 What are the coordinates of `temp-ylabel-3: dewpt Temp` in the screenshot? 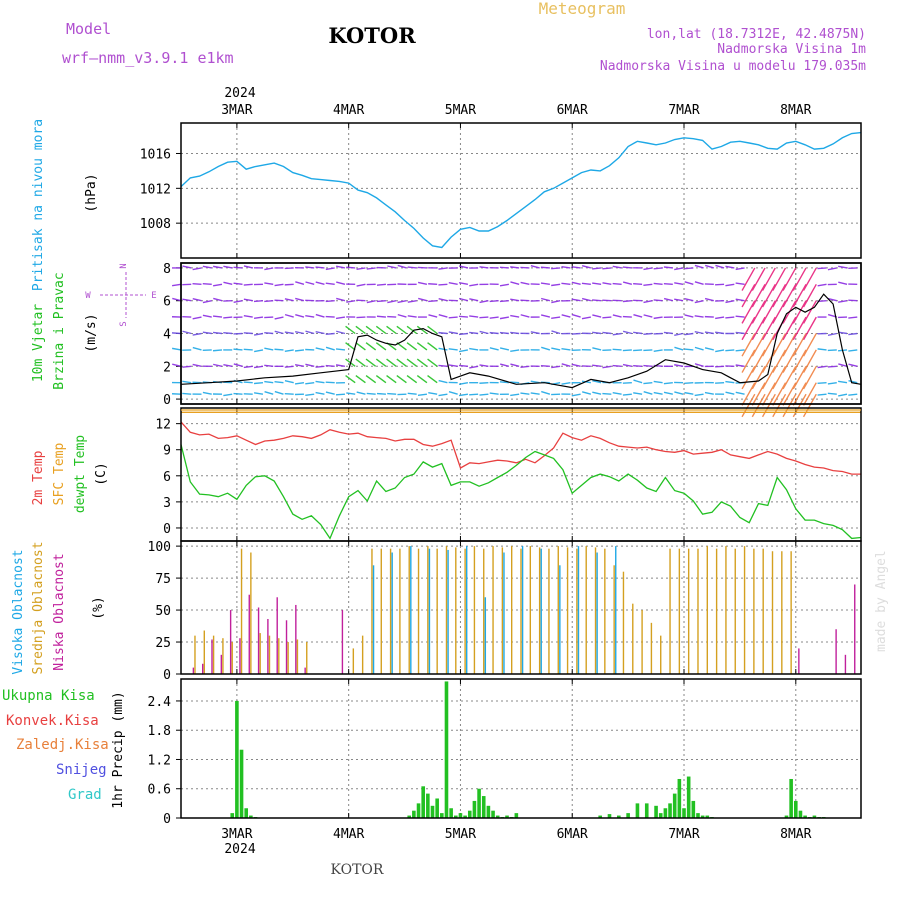 It's located at (80, 474).